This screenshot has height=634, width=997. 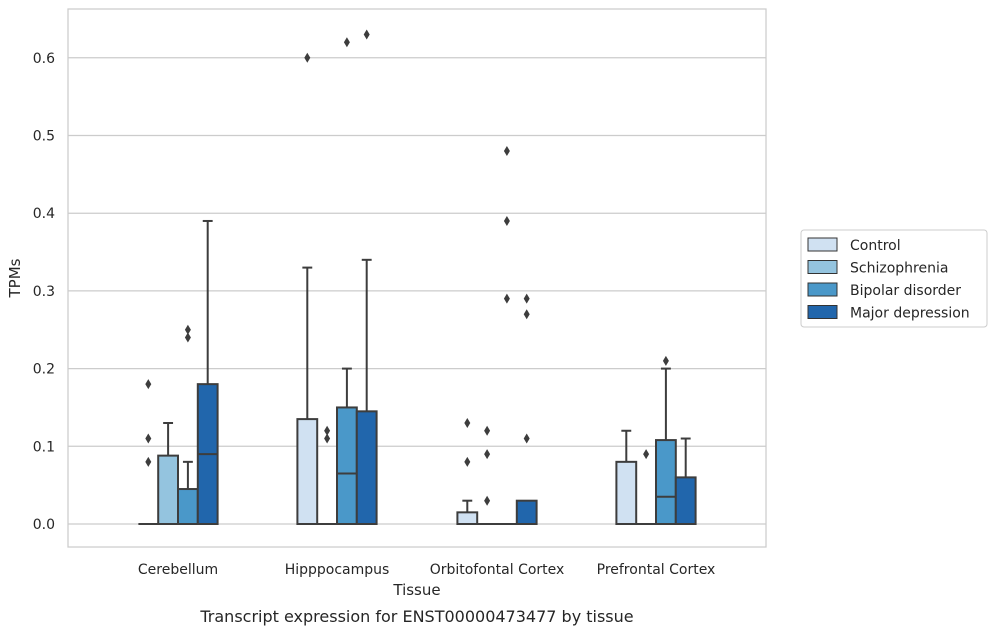 What do you see at coordinates (178, 570) in the screenshot?
I see `x-tick-label: Cerebellum` at bounding box center [178, 570].